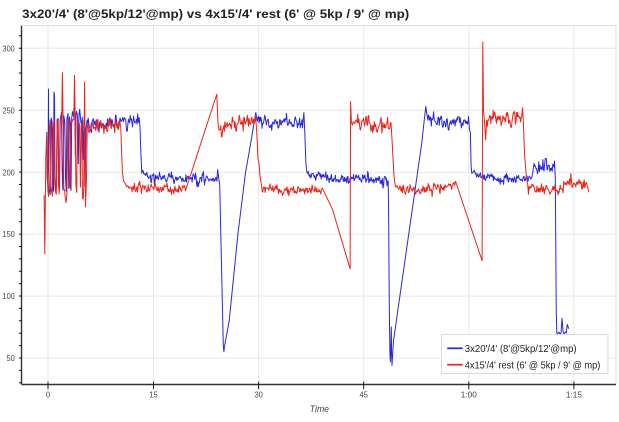 This screenshot has width=619, height=422. I want to click on svg-text: Time, so click(319, 409).